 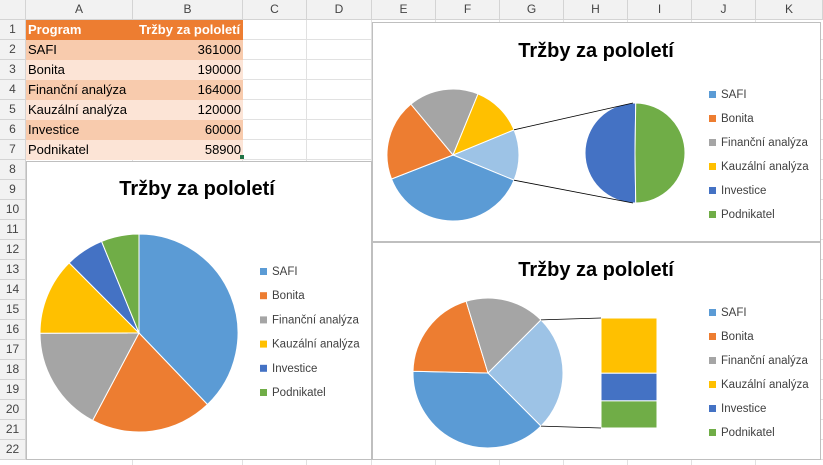 What do you see at coordinates (610, 153) in the screenshot?
I see `secondary-slice-investice` at bounding box center [610, 153].